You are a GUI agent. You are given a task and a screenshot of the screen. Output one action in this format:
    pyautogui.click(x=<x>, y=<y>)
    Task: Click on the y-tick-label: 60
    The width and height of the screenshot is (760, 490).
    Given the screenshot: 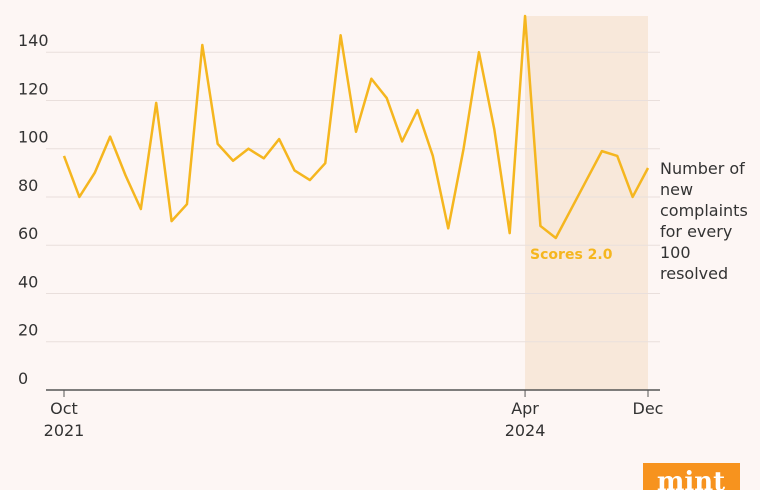 What is the action you would take?
    pyautogui.click(x=28, y=233)
    